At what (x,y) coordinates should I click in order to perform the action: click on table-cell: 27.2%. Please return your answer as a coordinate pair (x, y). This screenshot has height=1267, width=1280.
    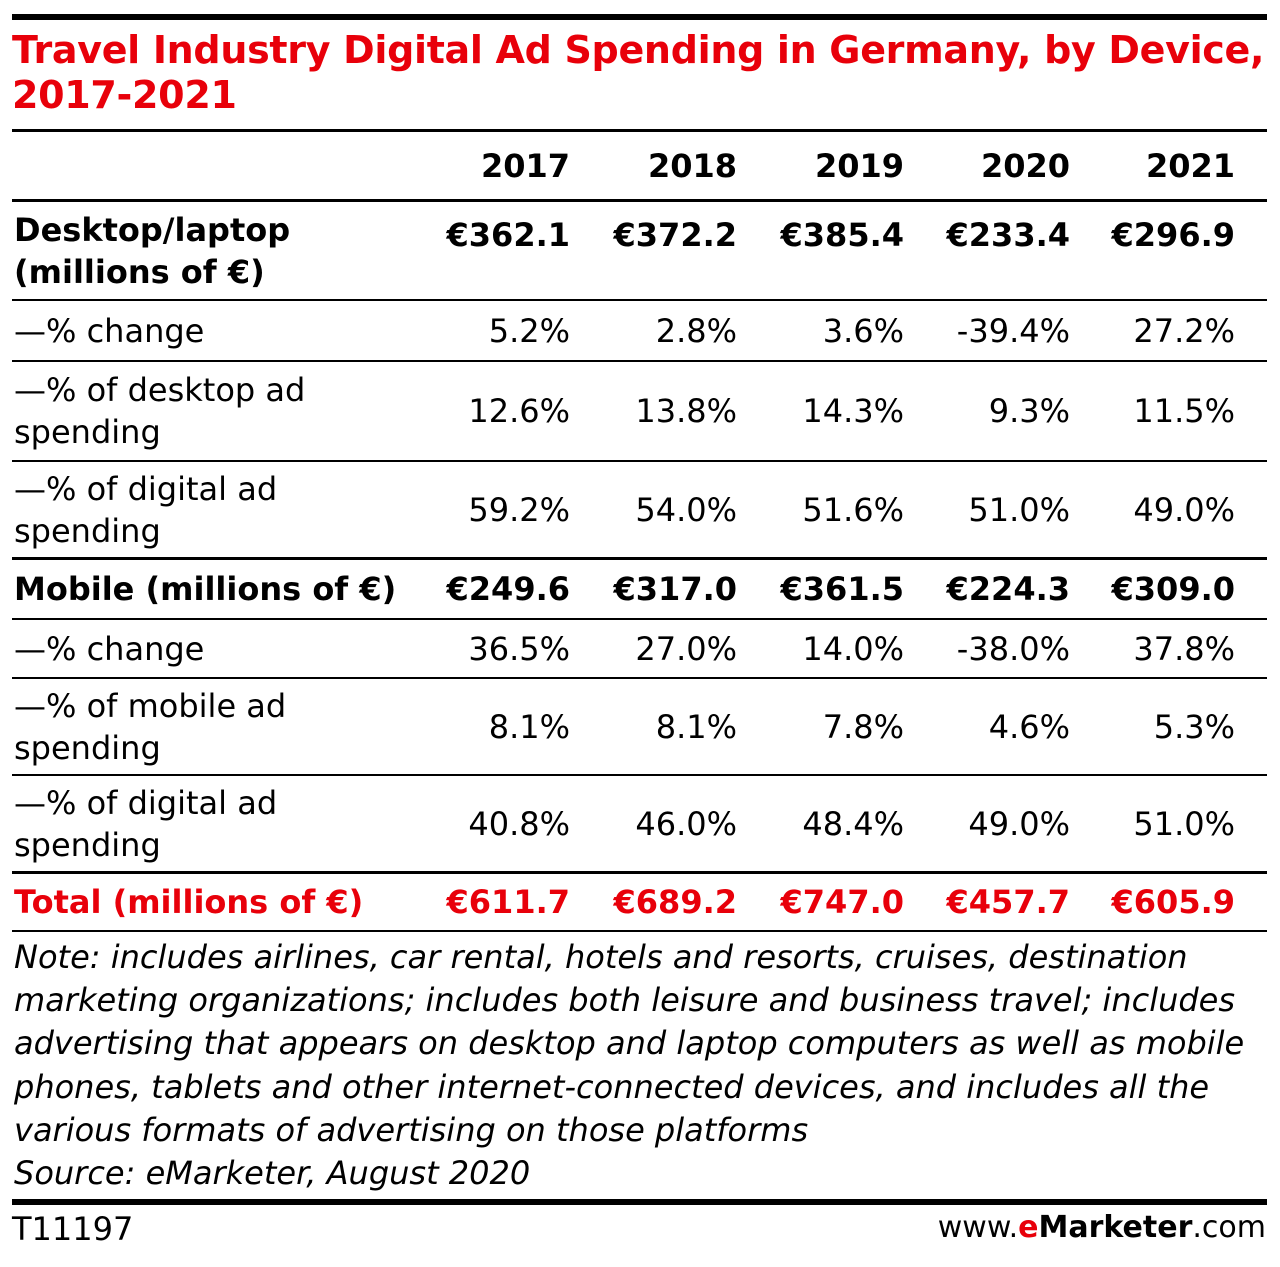
    Looking at the image, I should click on (1184, 330).